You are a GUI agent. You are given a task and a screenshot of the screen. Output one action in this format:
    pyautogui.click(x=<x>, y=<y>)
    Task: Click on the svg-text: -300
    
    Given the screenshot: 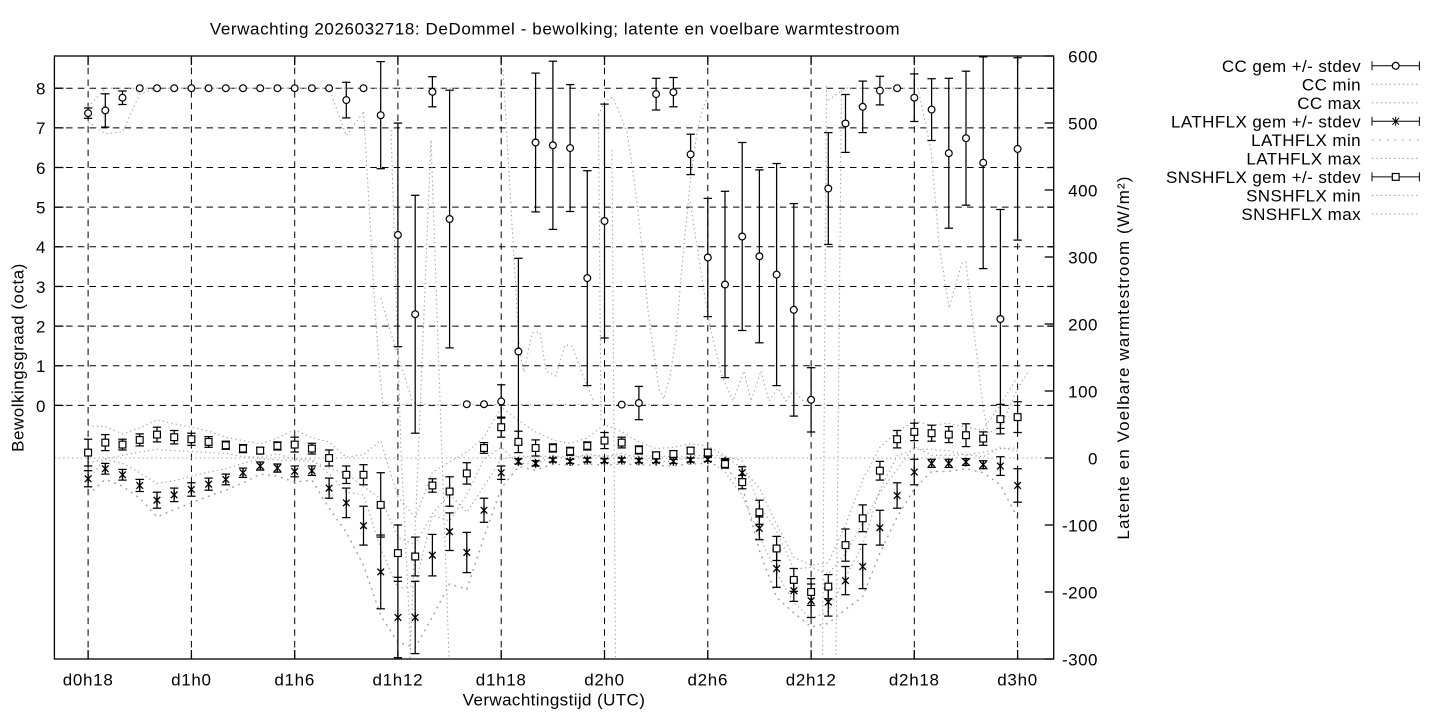 What is the action you would take?
    pyautogui.click(x=1080, y=659)
    